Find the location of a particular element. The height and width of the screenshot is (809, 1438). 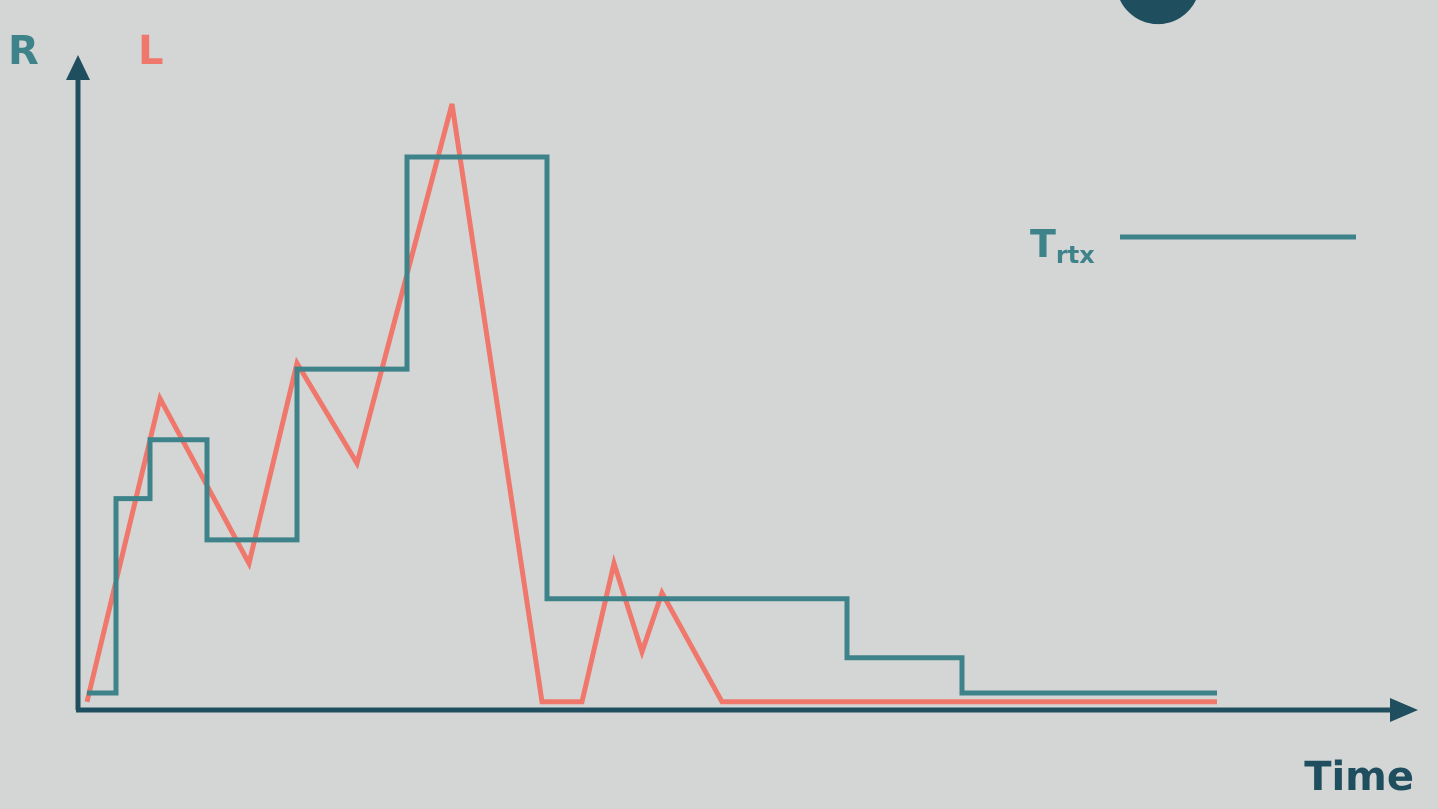

x-axis-label: Time is located at coordinates (1359, 777).